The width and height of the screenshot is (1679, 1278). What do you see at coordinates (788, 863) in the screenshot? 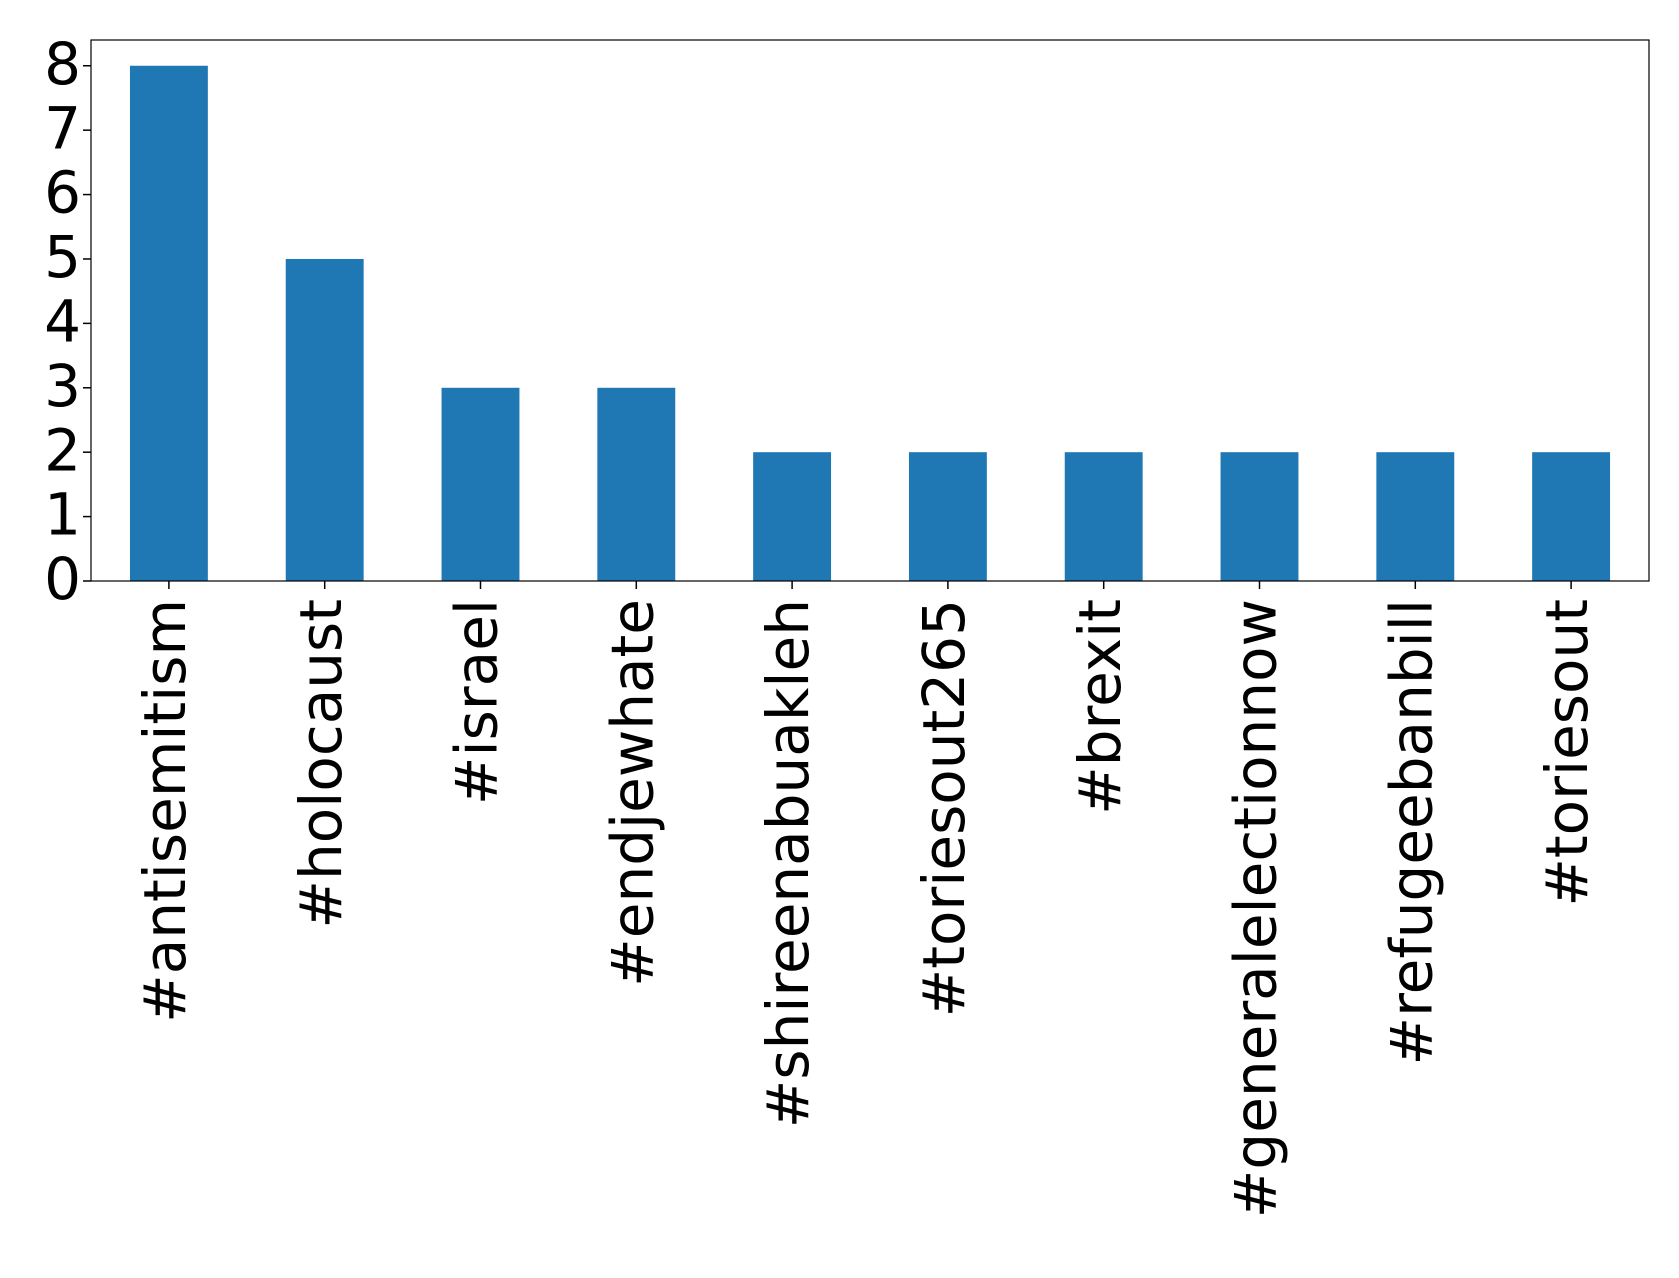
I see `x-tick-label: #shireenabuakleh` at bounding box center [788, 863].